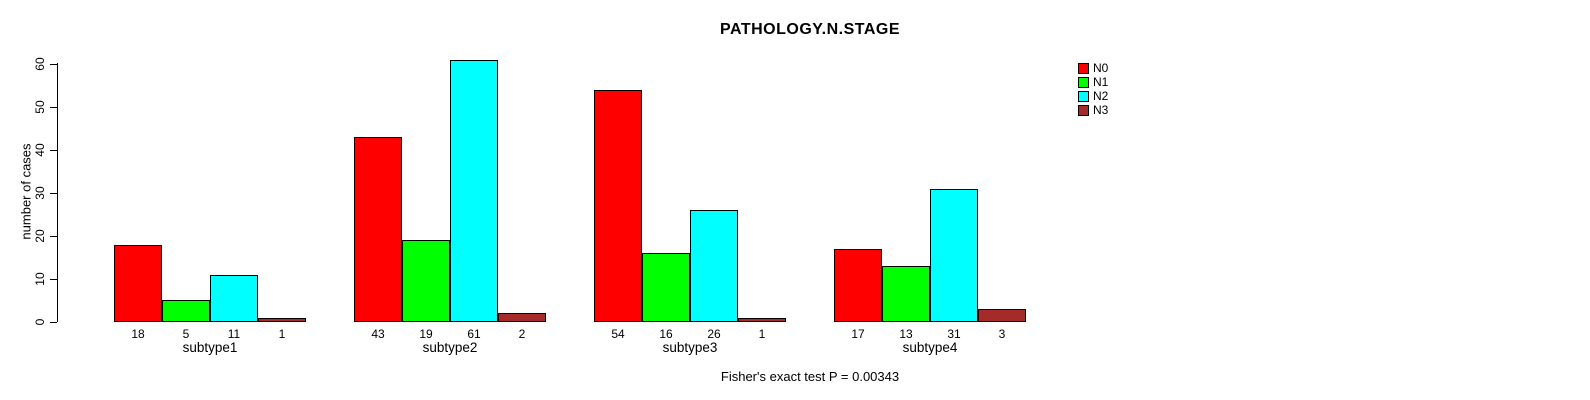 Image resolution: width=1590 pixels, height=400 pixels. Describe the element at coordinates (282, 320) in the screenshot. I see `bar-subtype1-N3` at that location.